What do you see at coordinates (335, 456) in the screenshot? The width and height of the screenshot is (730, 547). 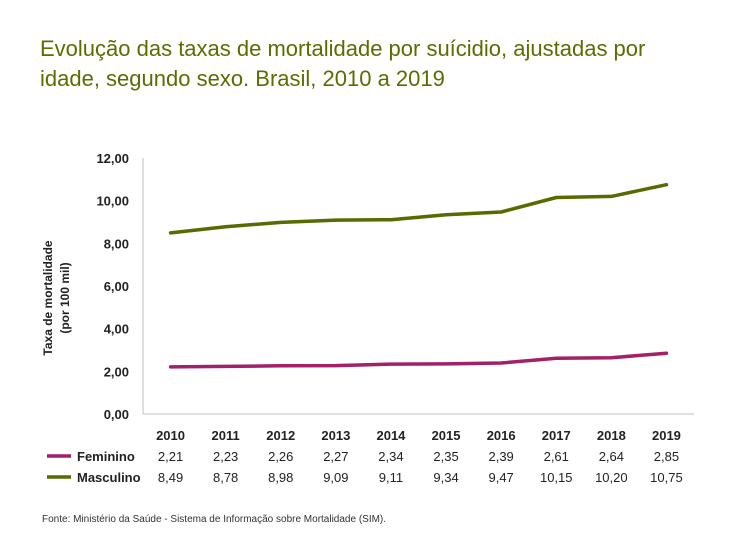 I see `data-label: 2,27` at bounding box center [335, 456].